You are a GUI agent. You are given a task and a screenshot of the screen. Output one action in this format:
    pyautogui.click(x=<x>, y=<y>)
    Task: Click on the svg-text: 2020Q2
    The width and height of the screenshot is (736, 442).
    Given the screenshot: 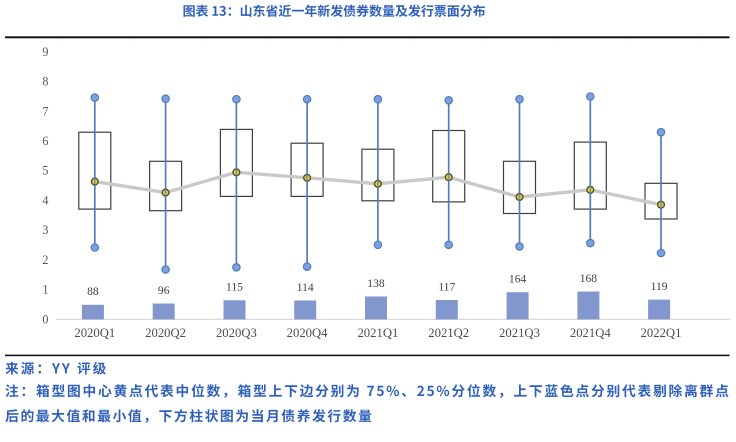 What is the action you would take?
    pyautogui.click(x=165, y=333)
    